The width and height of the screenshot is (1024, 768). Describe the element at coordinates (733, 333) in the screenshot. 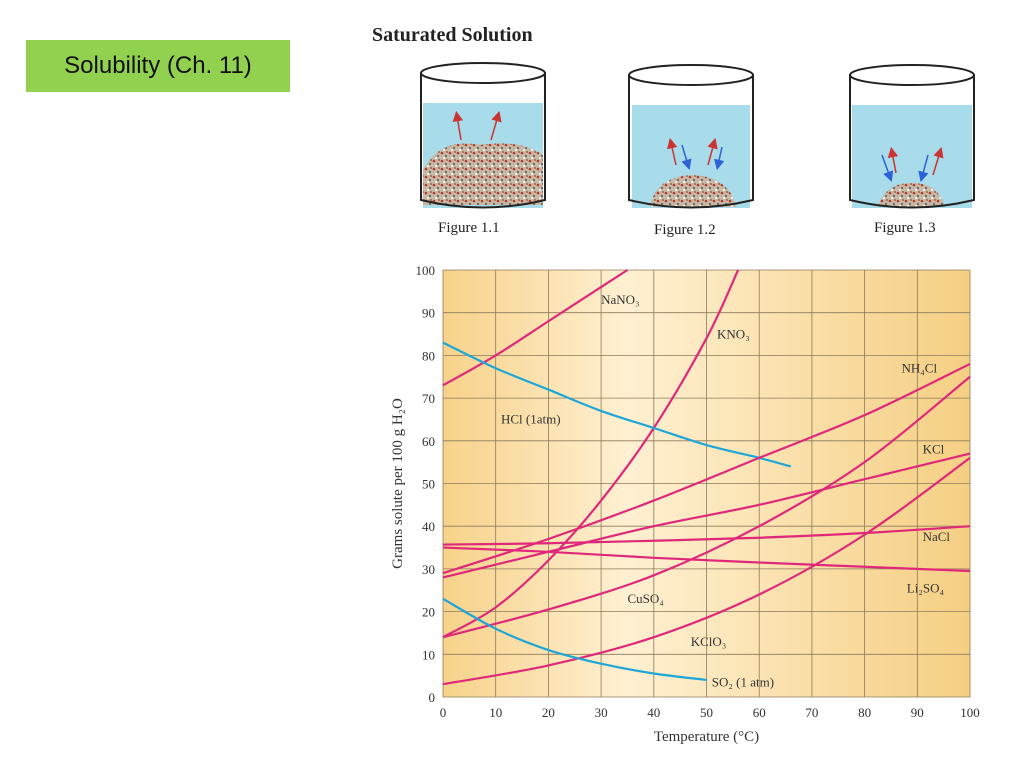

I see `series-label: KNO₃` at that location.